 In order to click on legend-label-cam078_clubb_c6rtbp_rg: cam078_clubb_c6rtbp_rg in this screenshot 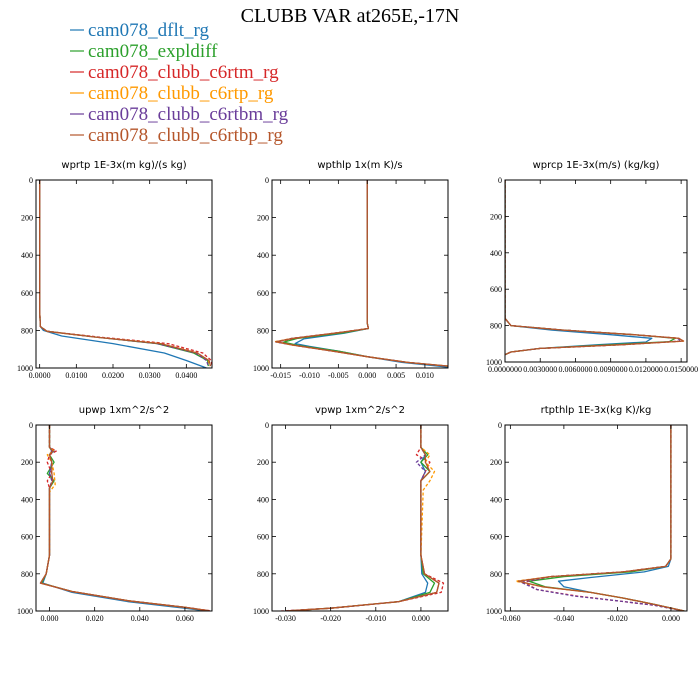, I will do `click(185, 135)`.